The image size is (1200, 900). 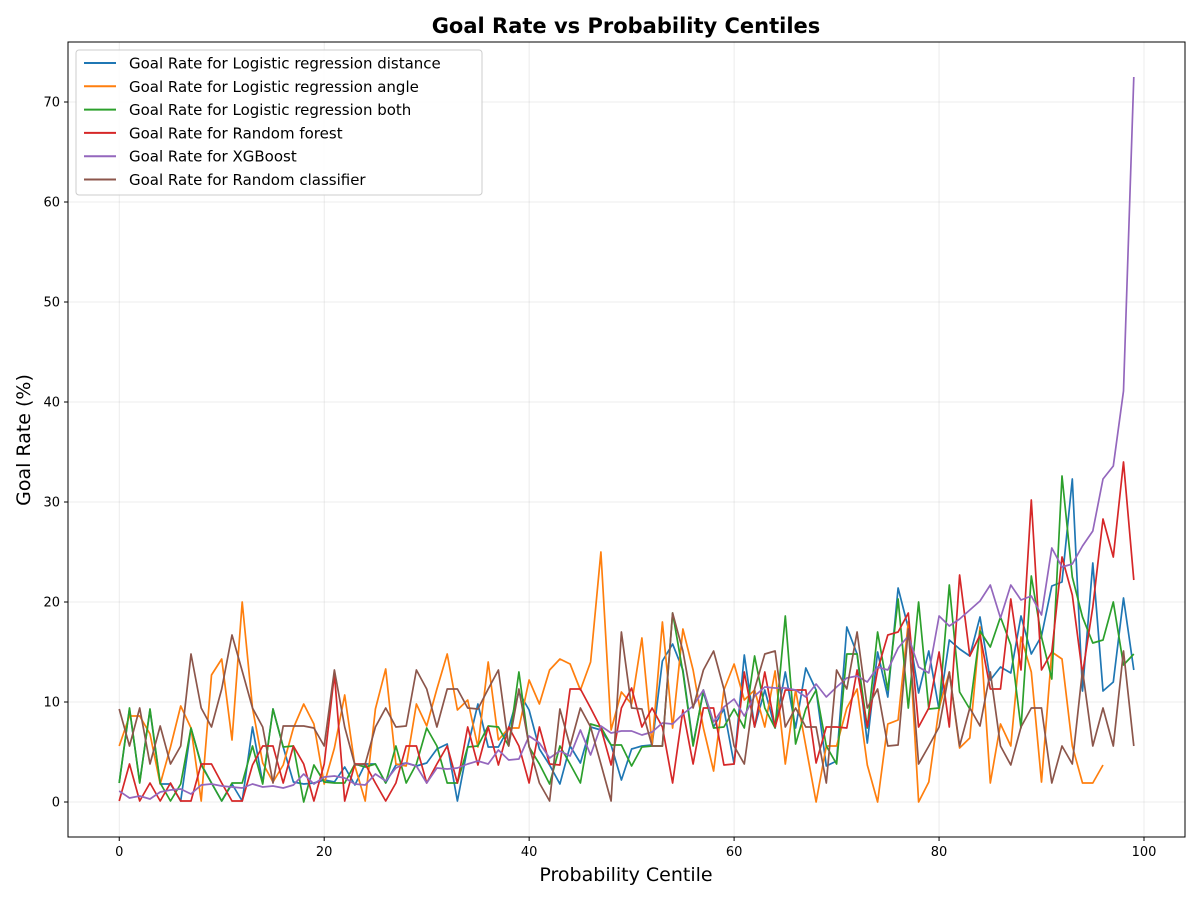 What do you see at coordinates (626, 26) in the screenshot?
I see `chart-title: Goal Rate vs Probability Centiles` at bounding box center [626, 26].